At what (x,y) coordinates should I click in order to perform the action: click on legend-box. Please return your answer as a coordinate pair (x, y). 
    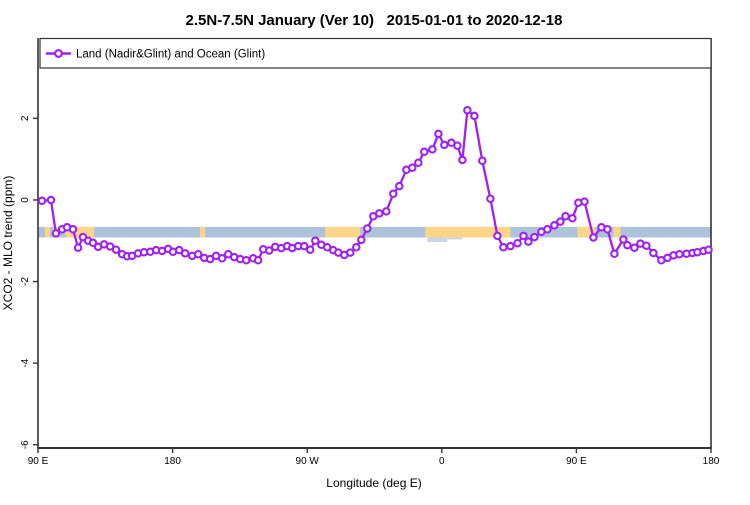
    Looking at the image, I should click on (375, 53).